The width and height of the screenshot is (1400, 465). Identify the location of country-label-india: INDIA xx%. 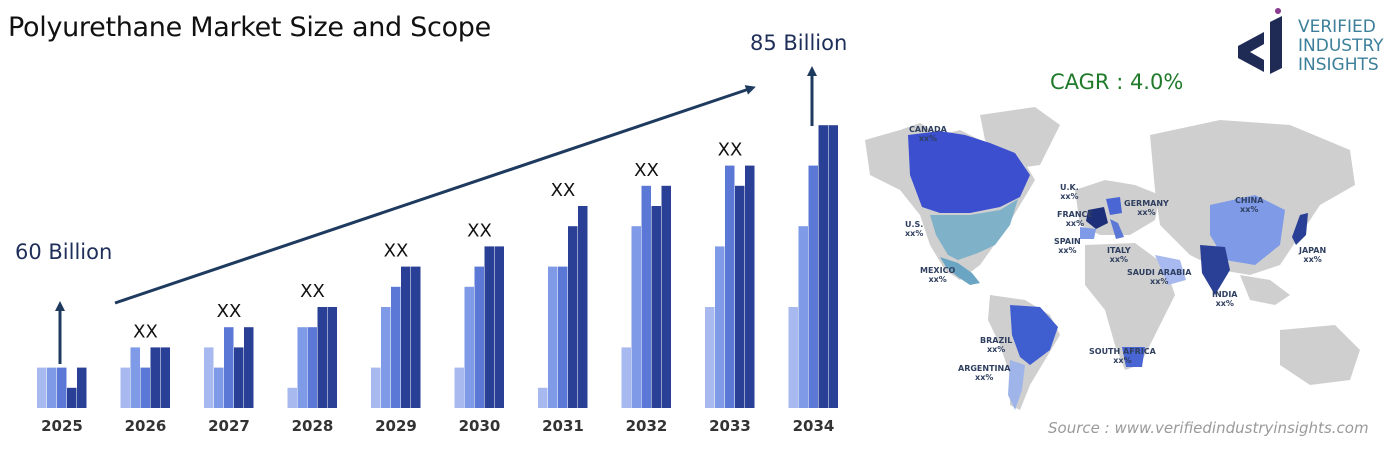
(1224, 299).